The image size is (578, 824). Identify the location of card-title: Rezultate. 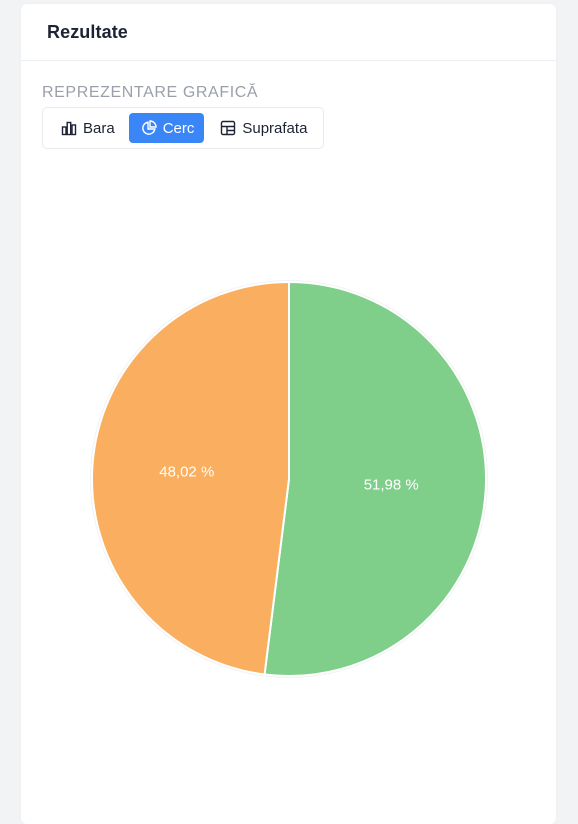
(87, 31).